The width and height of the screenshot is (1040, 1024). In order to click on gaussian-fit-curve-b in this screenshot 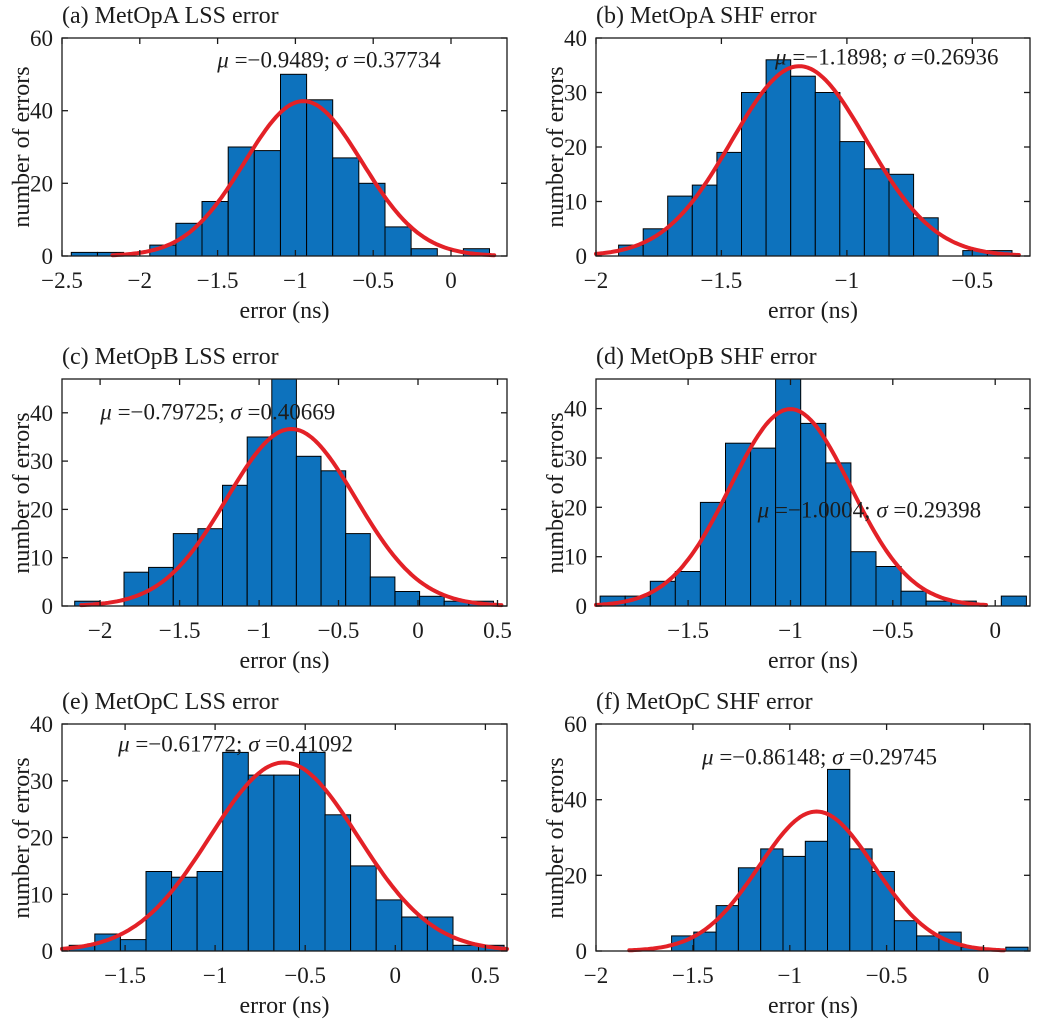, I will do `click(807, 160)`.